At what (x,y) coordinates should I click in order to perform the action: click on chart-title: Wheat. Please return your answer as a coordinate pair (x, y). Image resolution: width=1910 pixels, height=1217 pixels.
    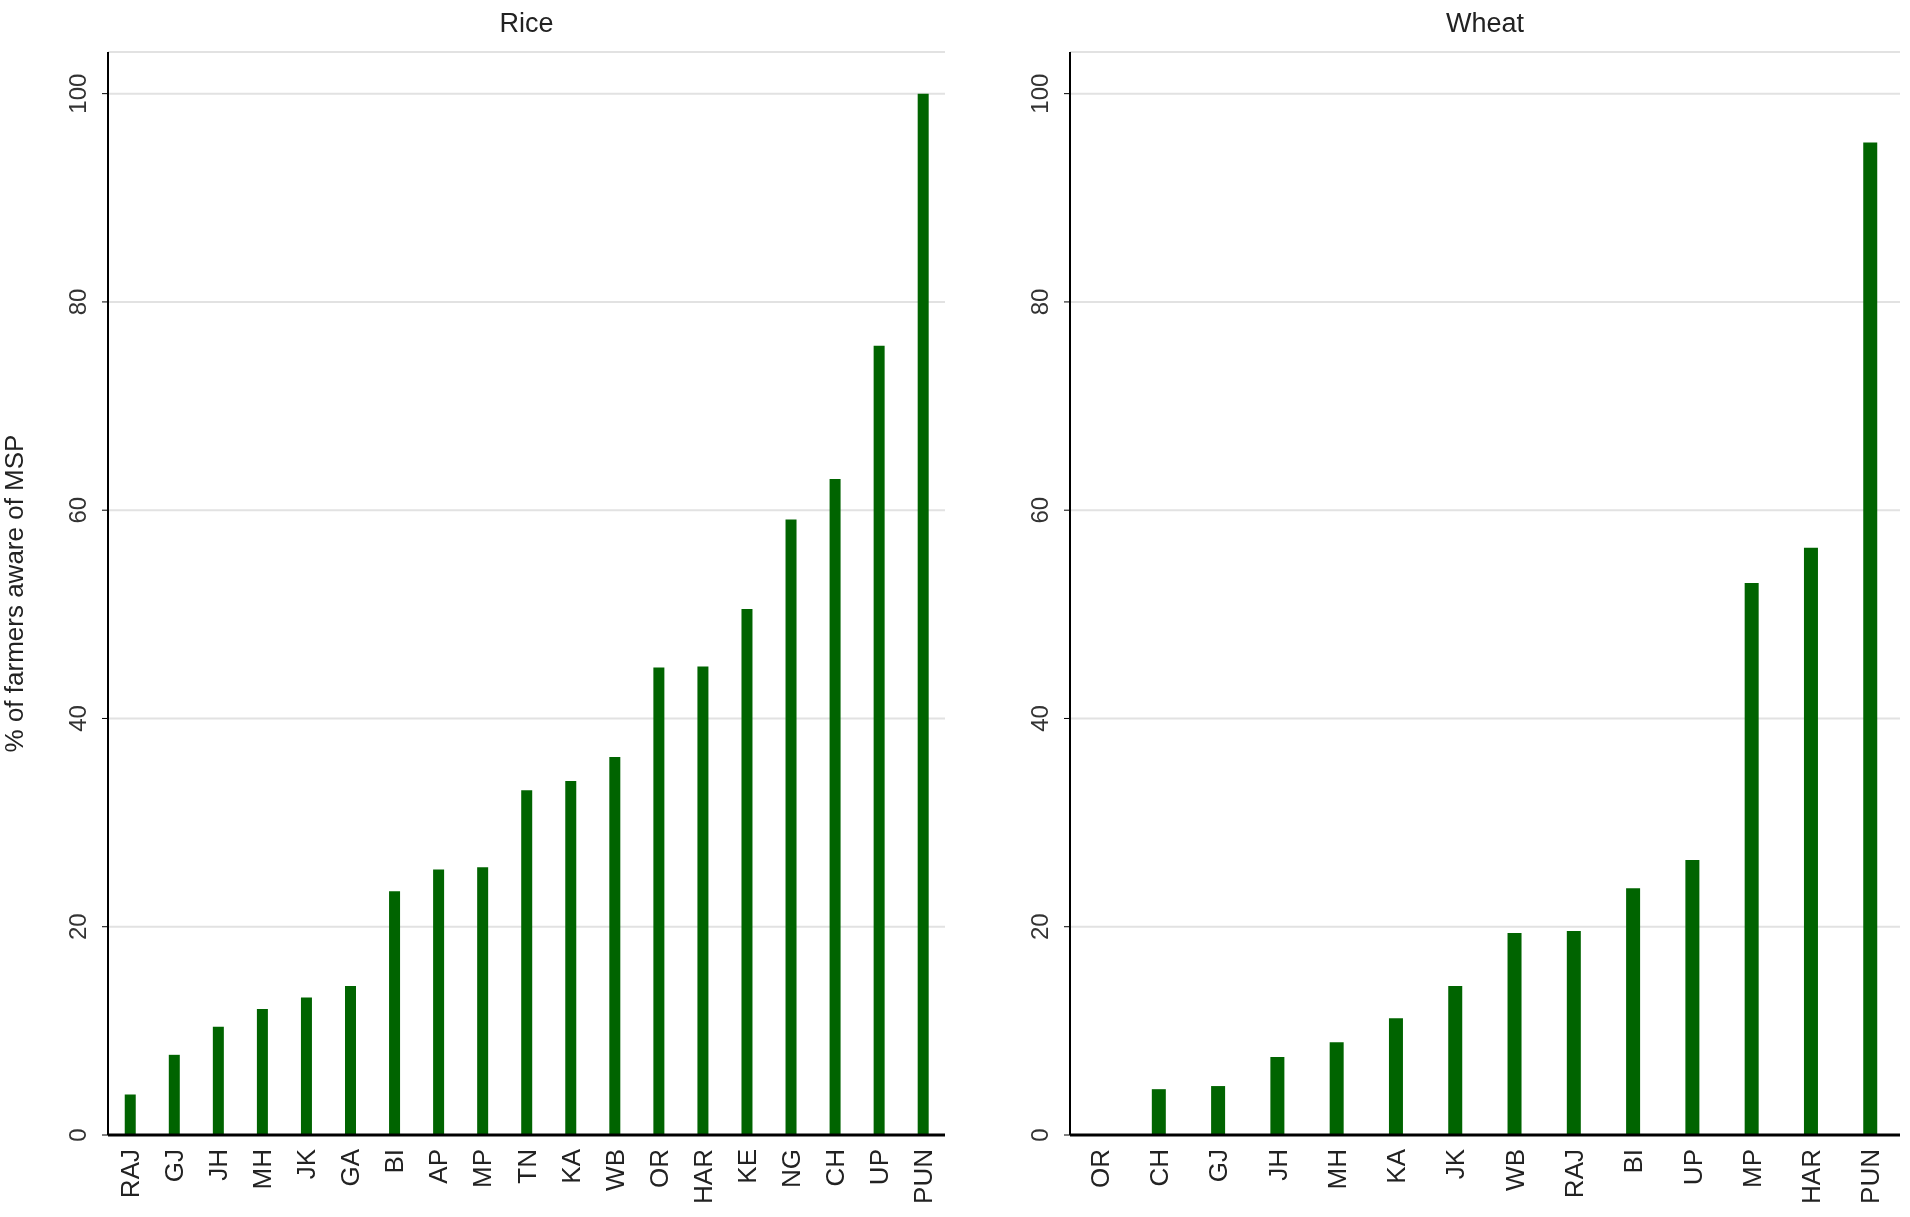
    Looking at the image, I should click on (1484, 23).